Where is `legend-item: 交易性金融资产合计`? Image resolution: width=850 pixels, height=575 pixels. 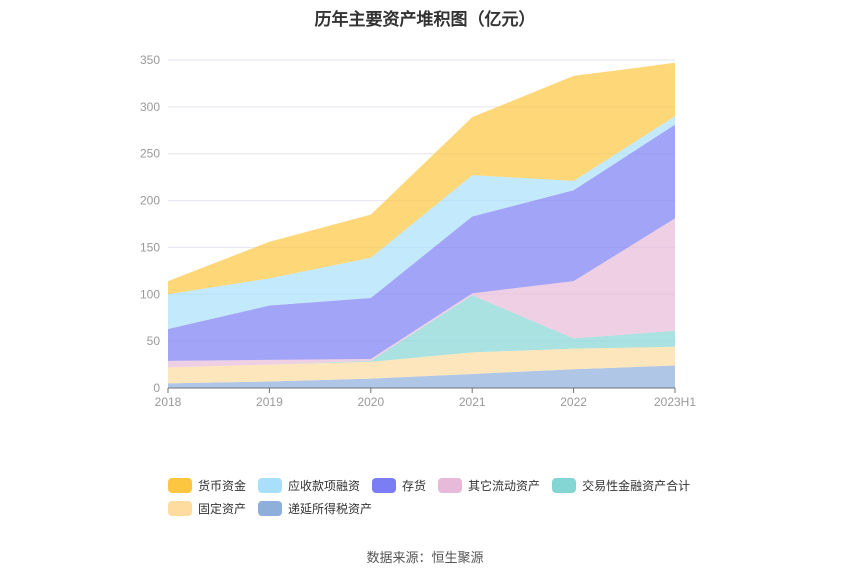 legend-item: 交易性金融资产合计 is located at coordinates (621, 485).